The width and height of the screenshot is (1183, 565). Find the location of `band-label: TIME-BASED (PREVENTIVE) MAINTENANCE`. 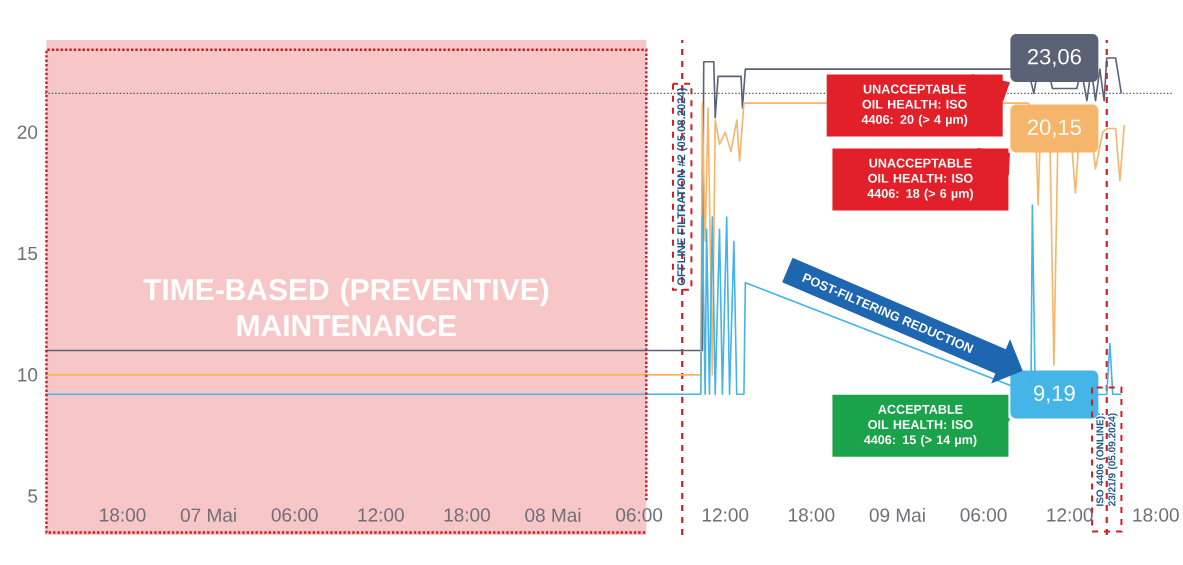

band-label: TIME-BASED (PREVENTIVE) MAINTENANCE is located at coordinates (346, 307).